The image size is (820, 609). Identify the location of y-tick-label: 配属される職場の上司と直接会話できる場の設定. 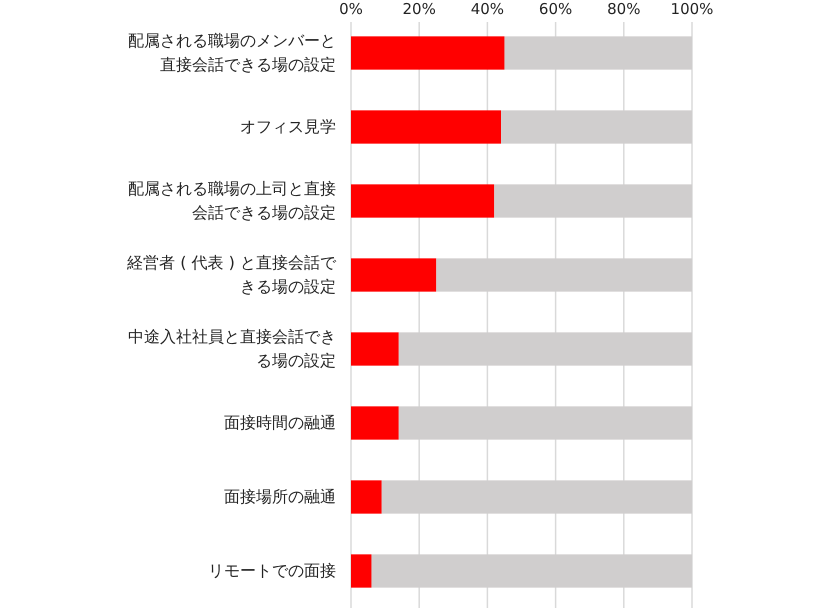
(231, 201).